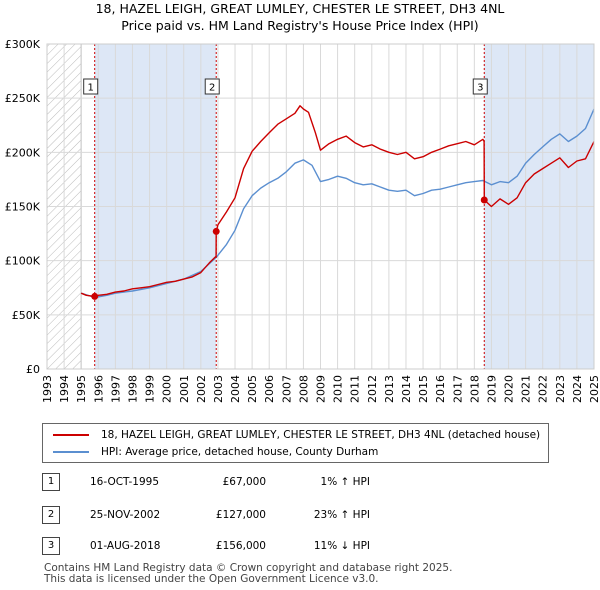 This screenshot has height=590, width=600. Describe the element at coordinates (269, 389) in the screenshot. I see `x-tick-label: 2006` at that location.